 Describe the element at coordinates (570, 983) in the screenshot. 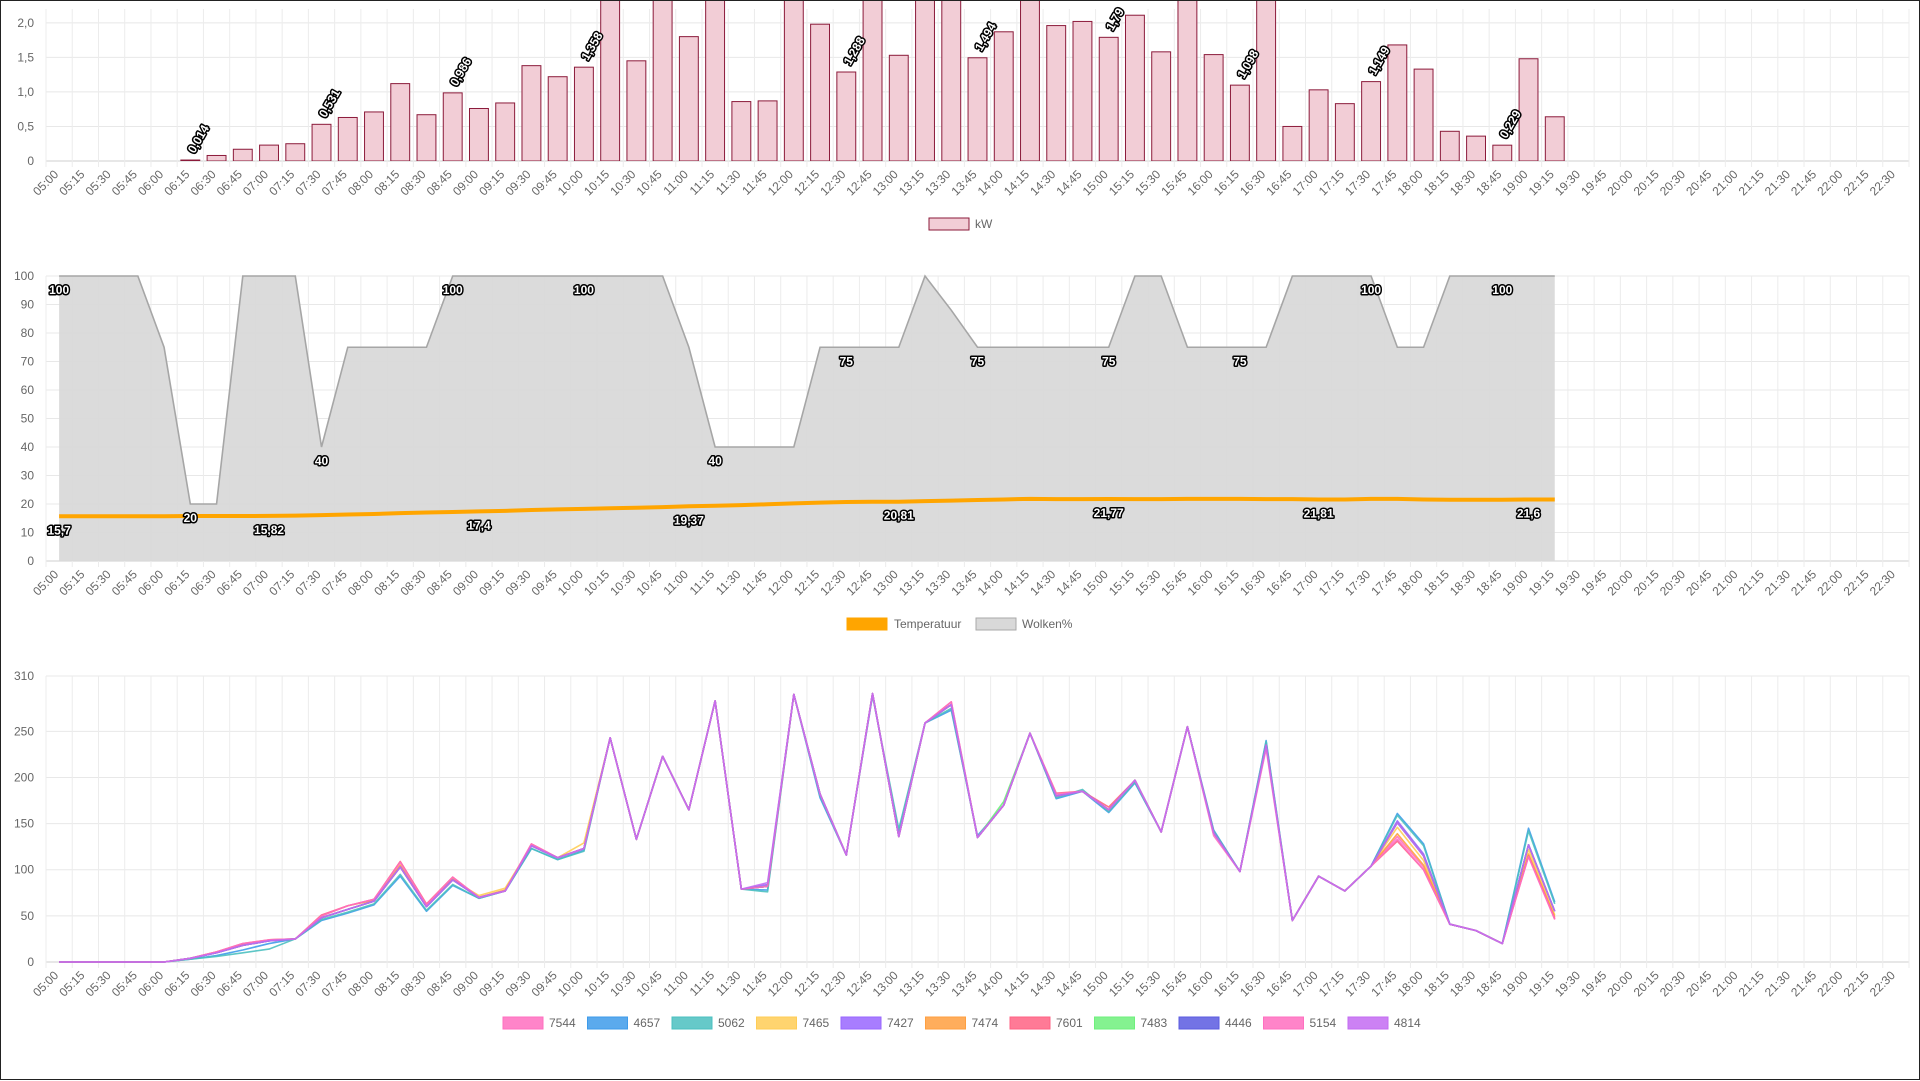

I see `panels-chart-xtick-label: 10:00` at that location.